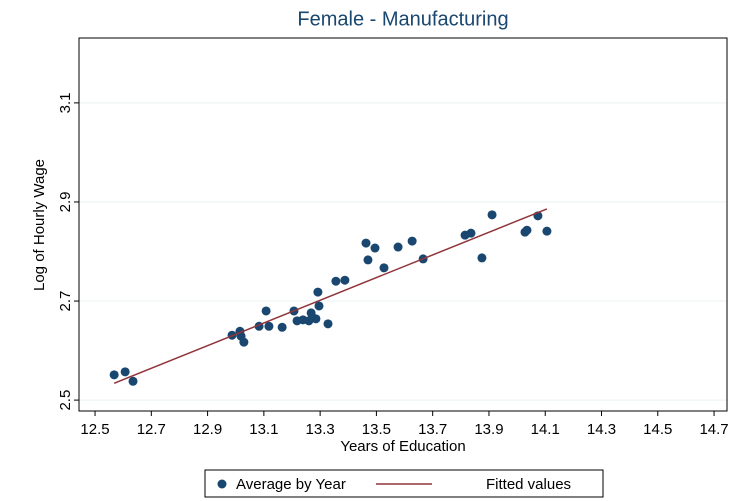 The height and width of the screenshot is (501, 740). Describe the element at coordinates (65, 102) in the screenshot. I see `y-tick-label: 3.1` at that location.